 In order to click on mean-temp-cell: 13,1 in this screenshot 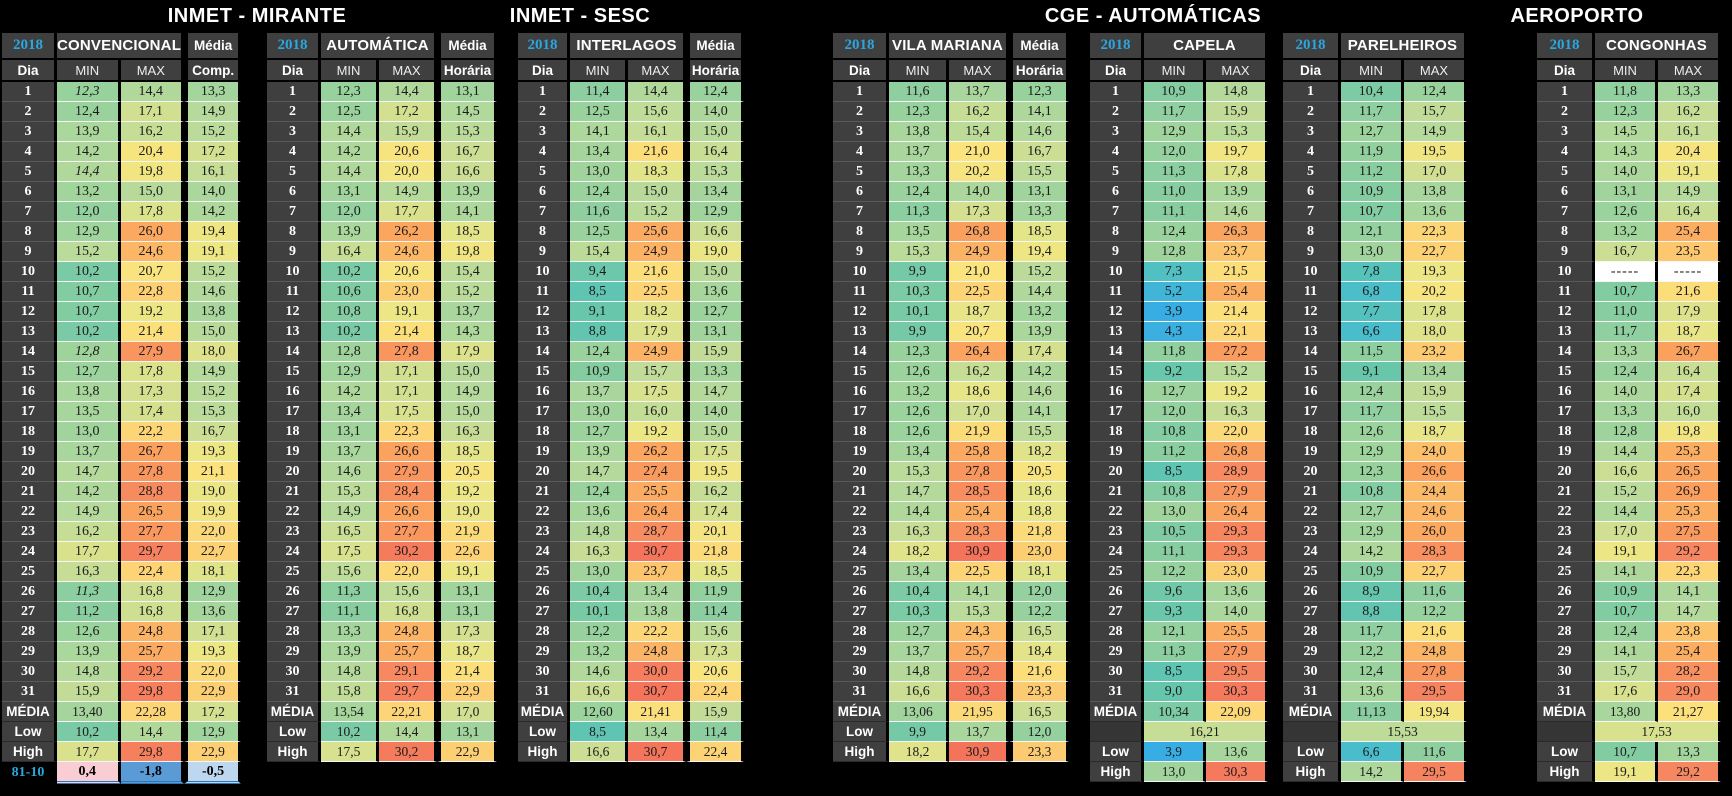, I will do `click(467, 612)`.